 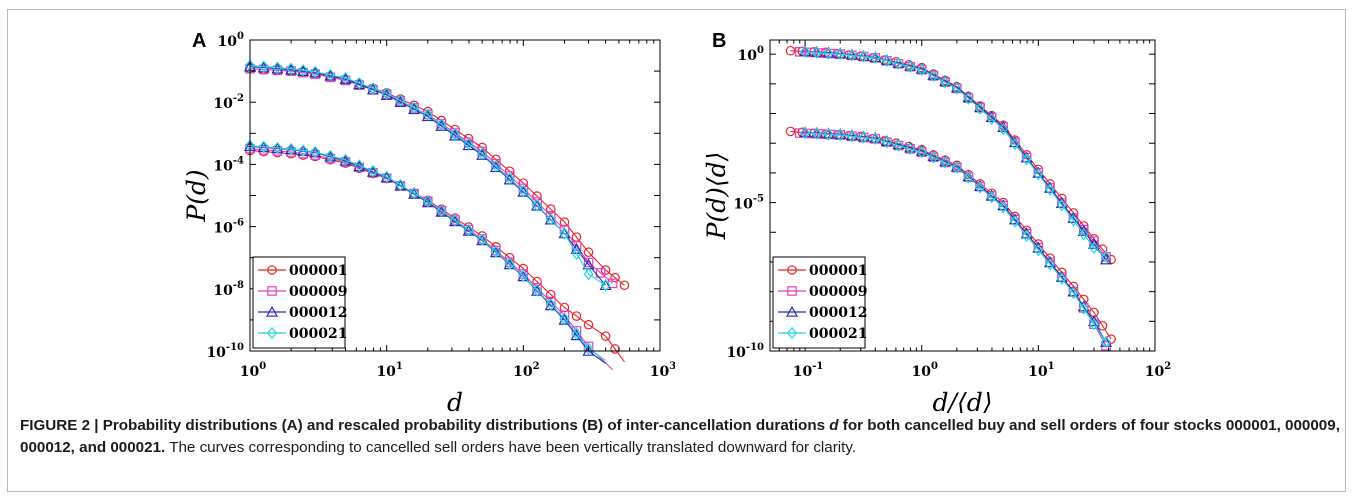 What do you see at coordinates (228, 102) in the screenshot?
I see `y-tick-label-1: 10⁻²` at bounding box center [228, 102].